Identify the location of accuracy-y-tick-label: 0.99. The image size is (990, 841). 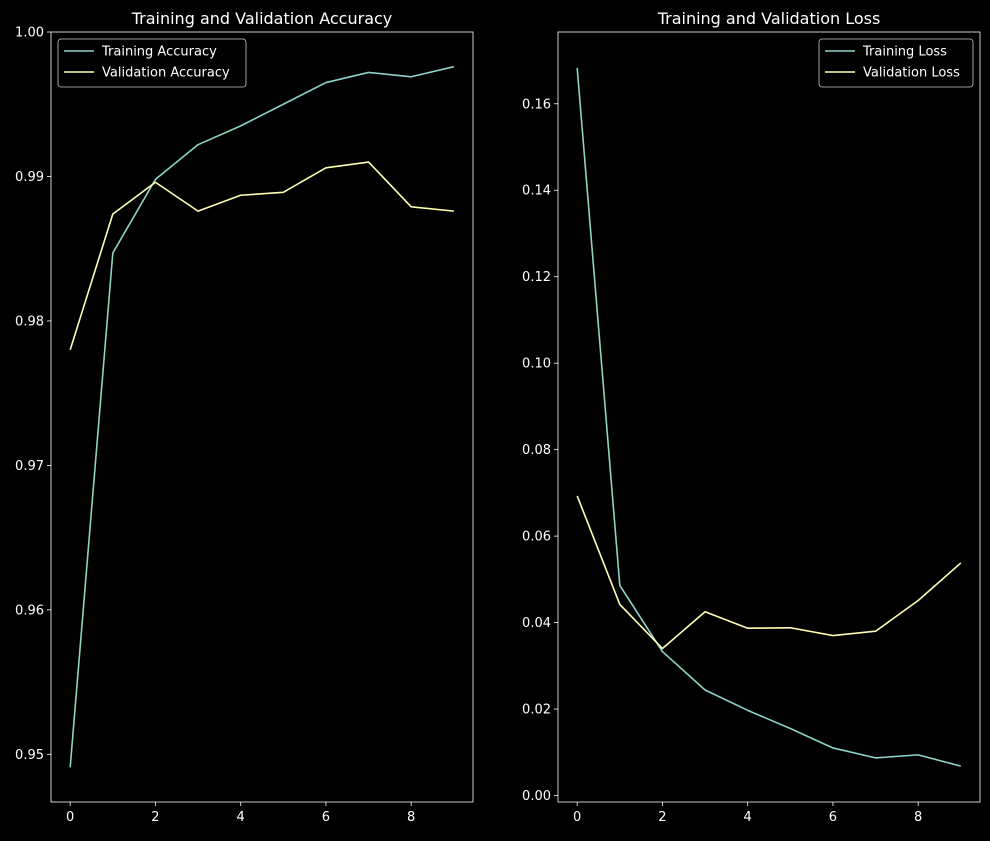
(29, 177).